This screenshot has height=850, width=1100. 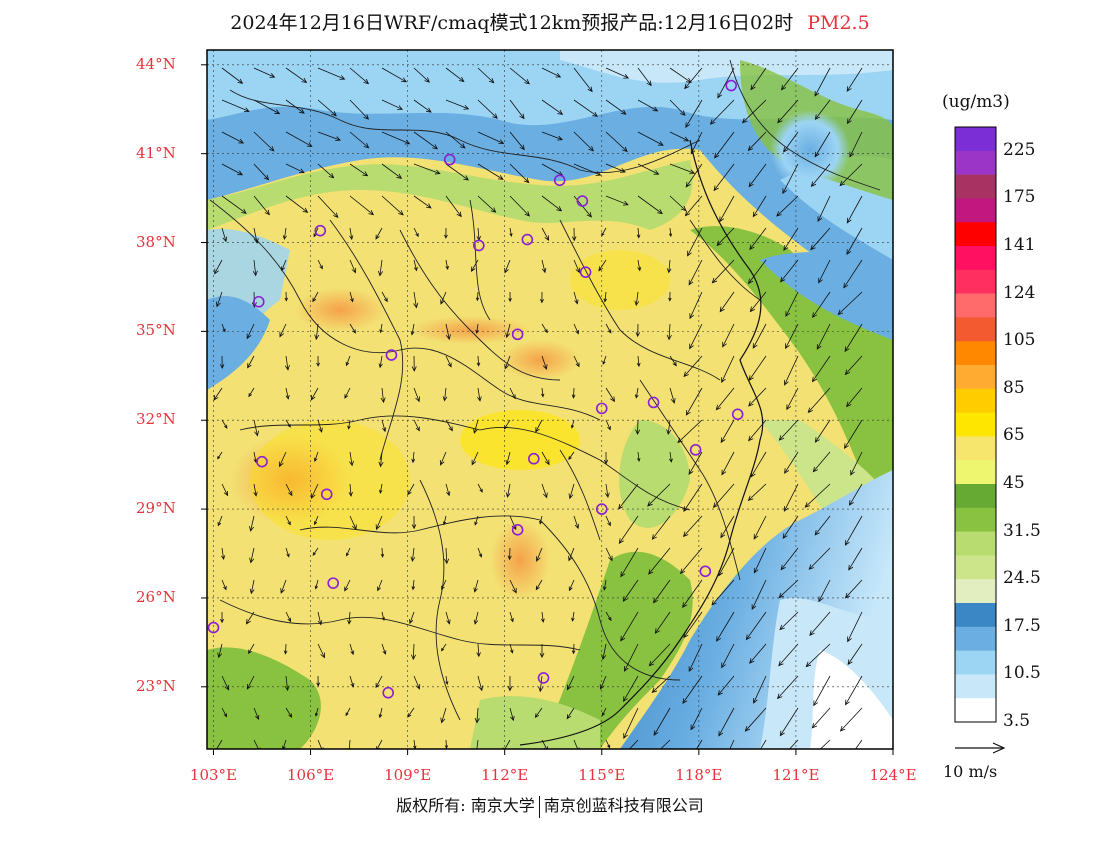 What do you see at coordinates (465, 805) in the screenshot?
I see `copyright-left: 版权所有: 南京大学` at bounding box center [465, 805].